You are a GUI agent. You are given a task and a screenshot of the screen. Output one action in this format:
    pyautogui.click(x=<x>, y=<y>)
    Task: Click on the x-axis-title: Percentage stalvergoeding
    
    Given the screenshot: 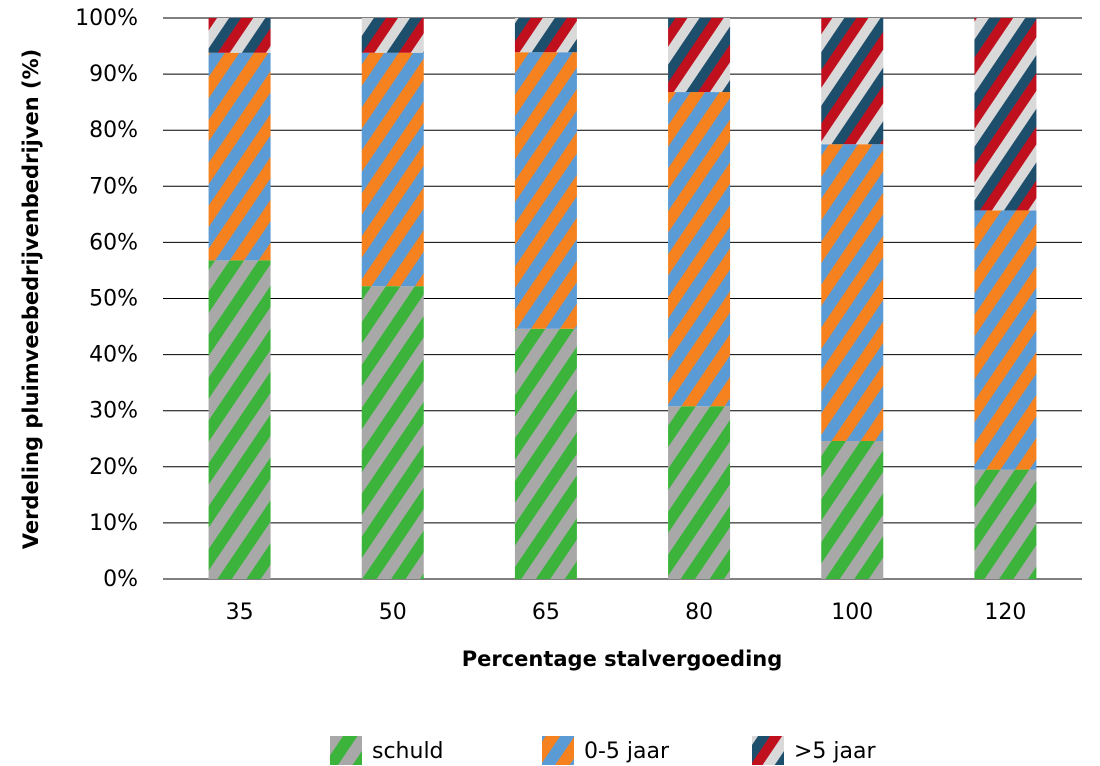 What is the action you would take?
    pyautogui.click(x=622, y=659)
    